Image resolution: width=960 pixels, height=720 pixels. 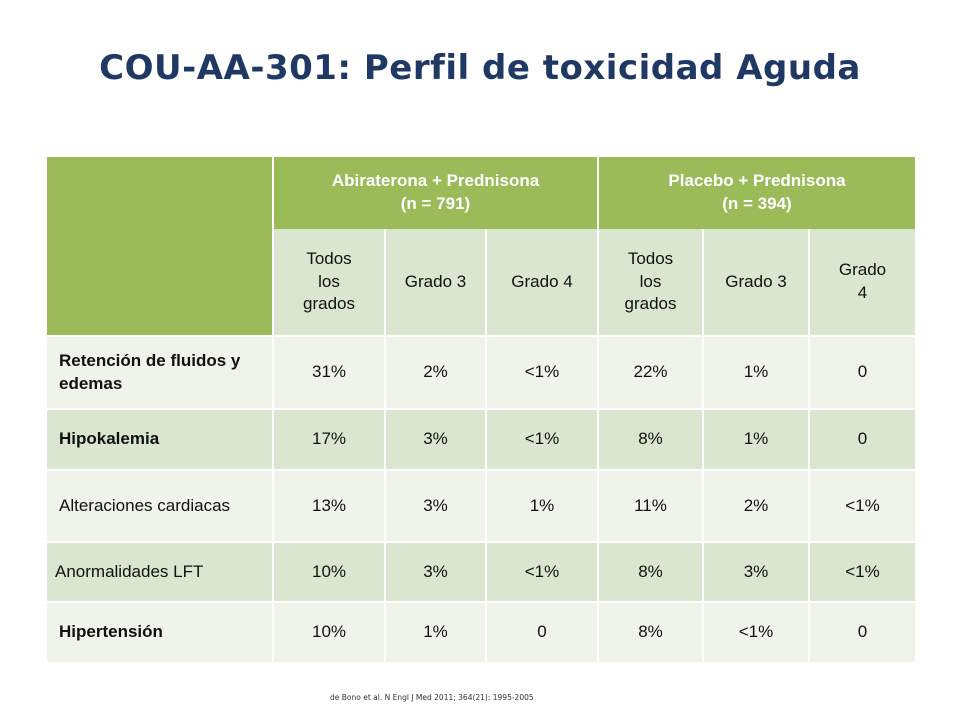 I want to click on row-label: Hipertensión, so click(x=160, y=631).